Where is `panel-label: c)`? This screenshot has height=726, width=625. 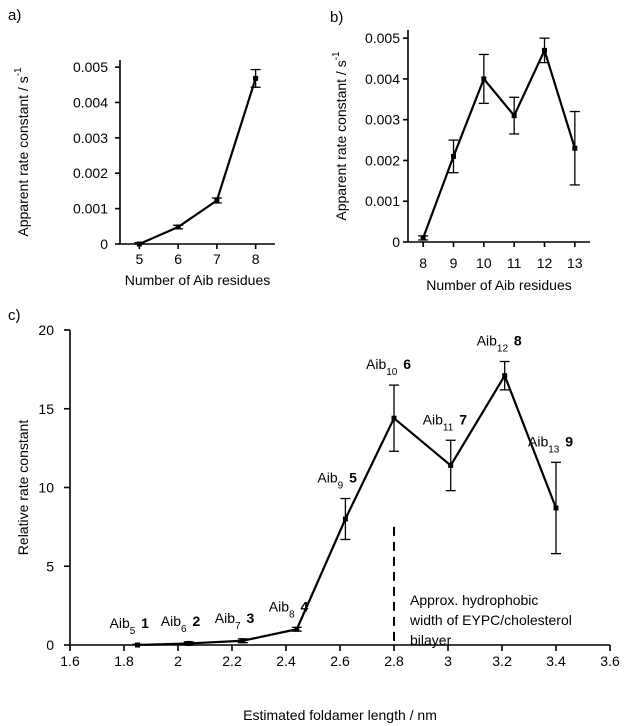
panel-label: c) is located at coordinates (14, 315).